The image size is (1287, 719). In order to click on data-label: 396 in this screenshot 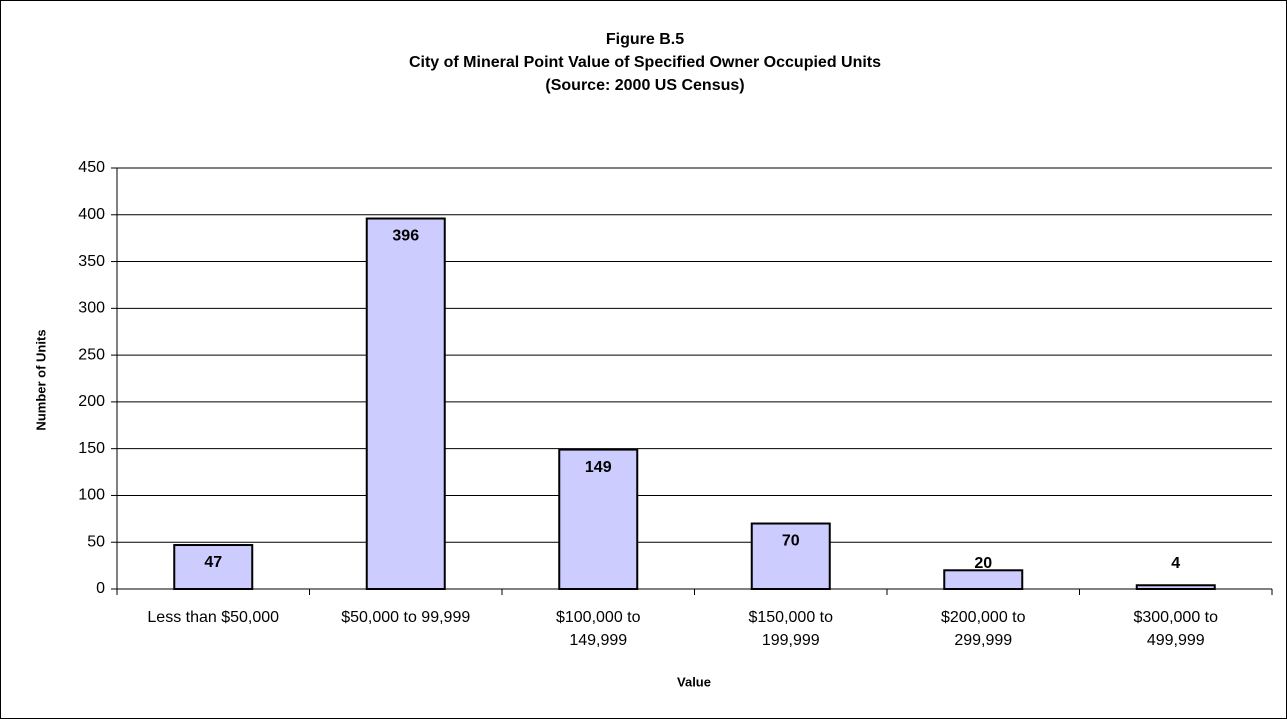, I will do `click(405, 236)`.